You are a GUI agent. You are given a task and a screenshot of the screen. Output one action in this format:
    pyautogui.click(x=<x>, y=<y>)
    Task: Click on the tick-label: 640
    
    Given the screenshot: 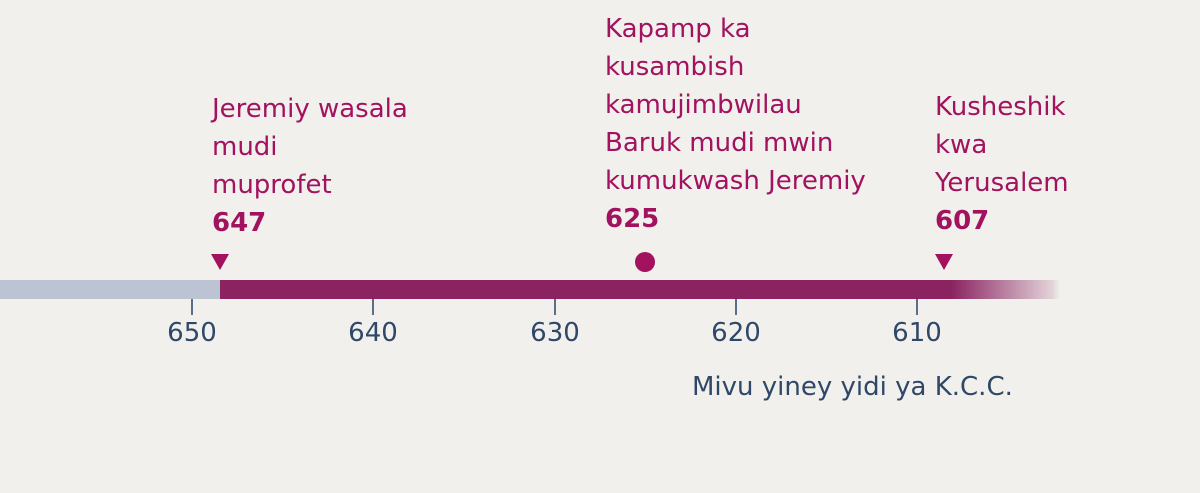 What is the action you would take?
    pyautogui.click(x=373, y=333)
    